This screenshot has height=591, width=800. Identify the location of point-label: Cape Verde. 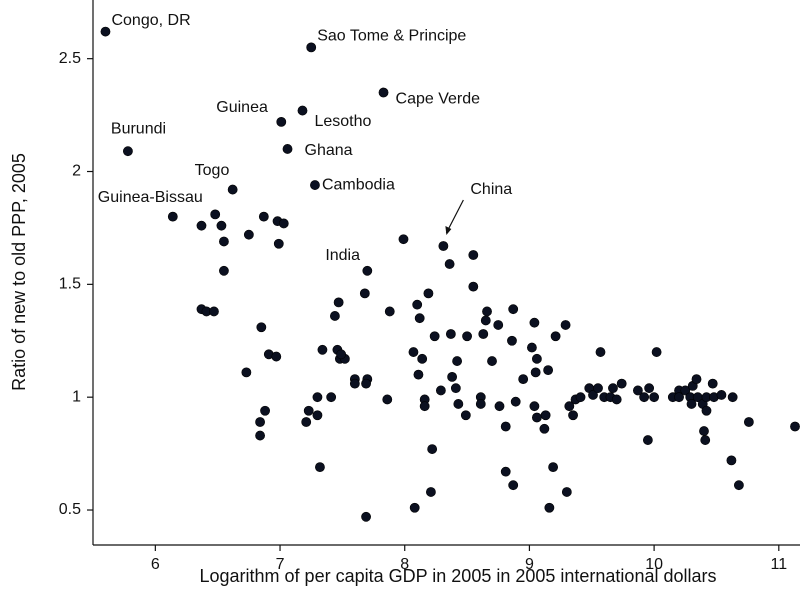
(438, 99).